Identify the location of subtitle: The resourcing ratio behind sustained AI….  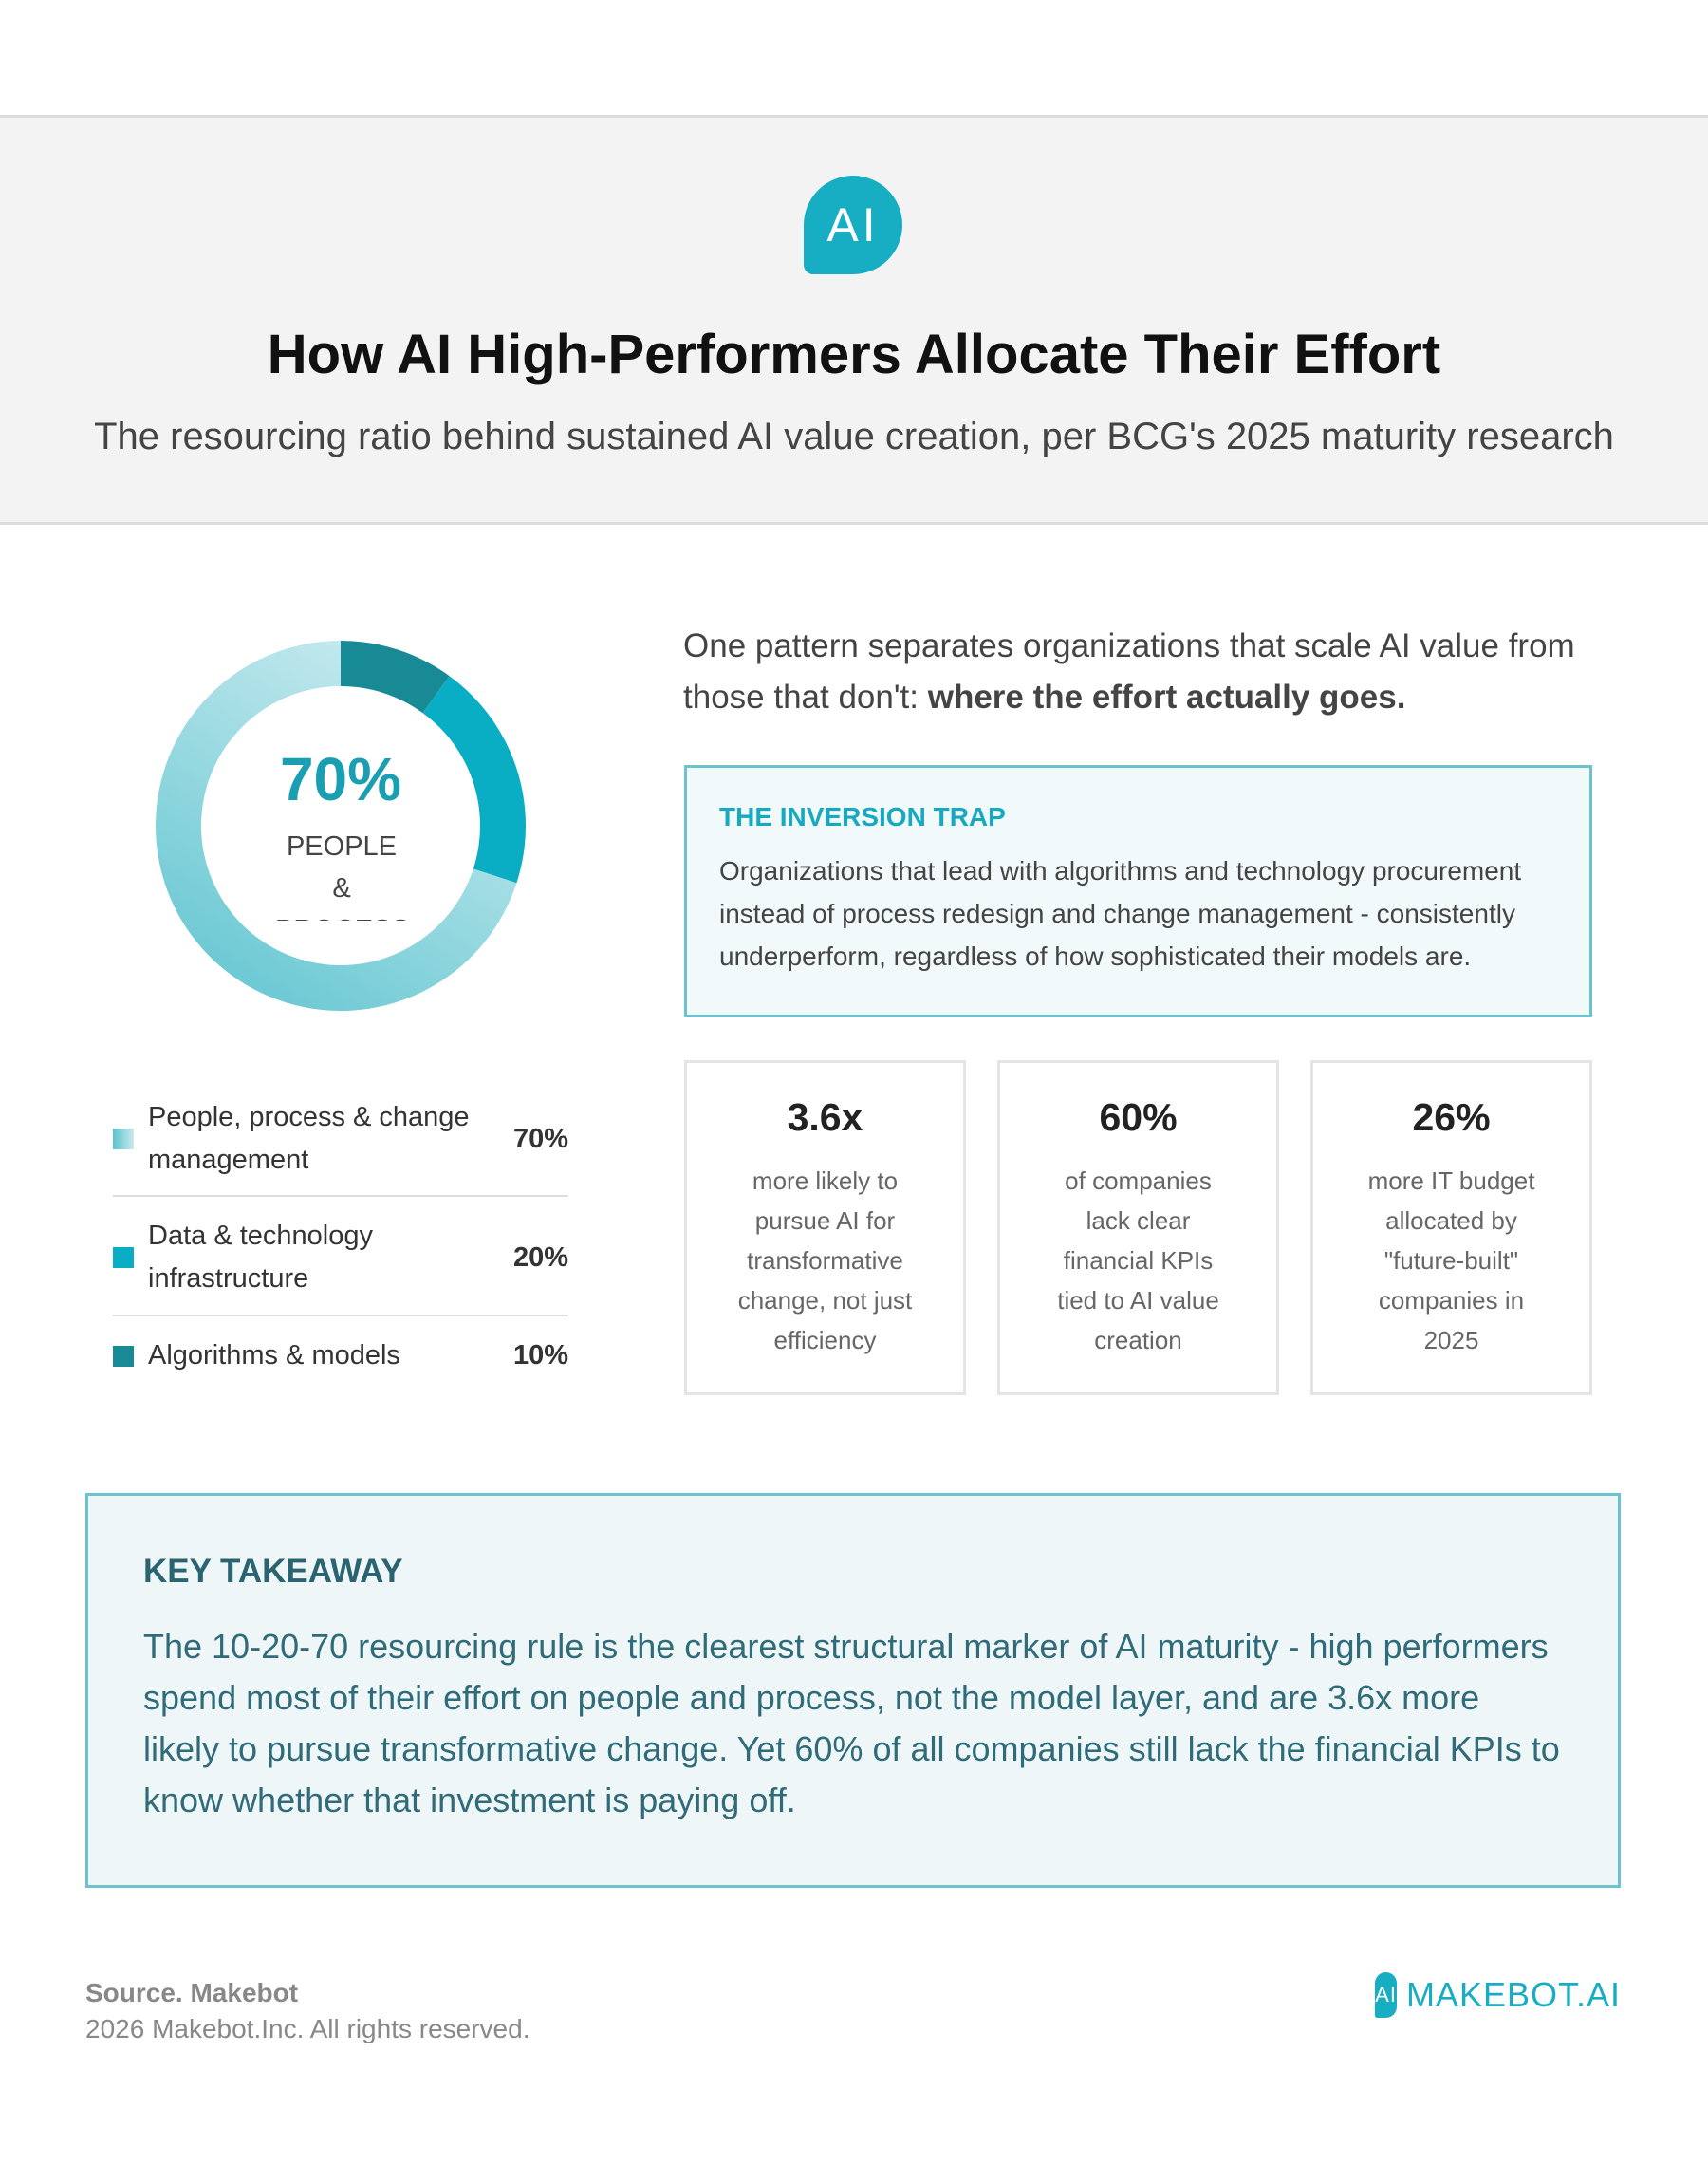
(854, 436).